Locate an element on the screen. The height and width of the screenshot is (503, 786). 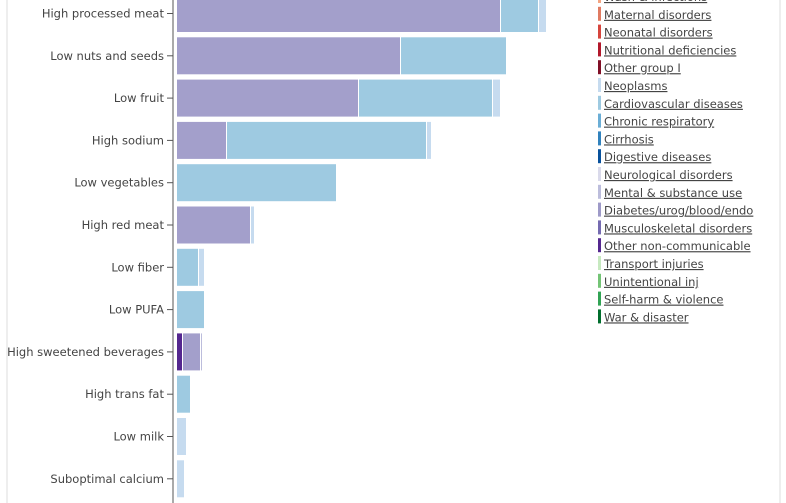
bar-high-sweetened-beverages-diabetes-urog-blood-endo is located at coordinates (191, 352).